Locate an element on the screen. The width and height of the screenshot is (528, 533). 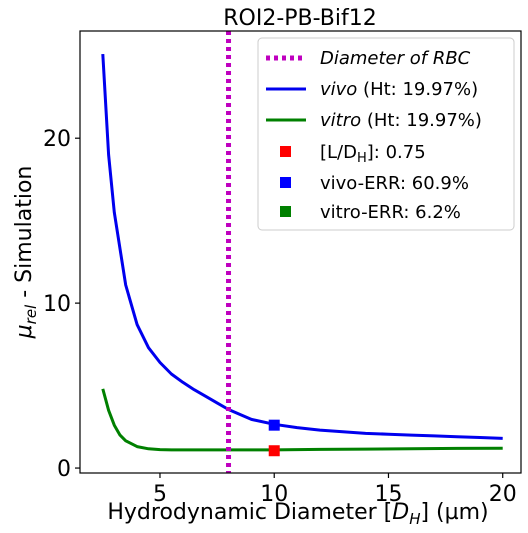
x-tick-label: 15 is located at coordinates (388, 494).